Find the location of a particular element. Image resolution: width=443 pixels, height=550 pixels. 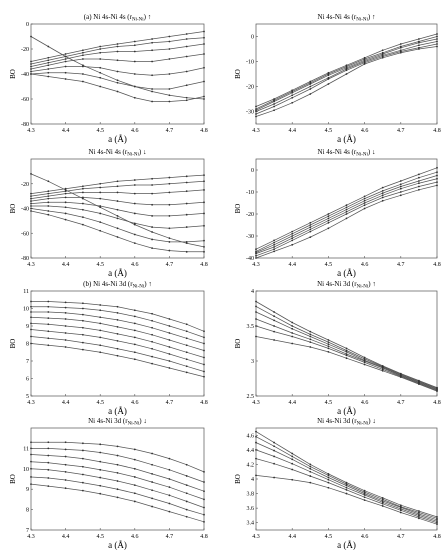

x-tick-label: 4.3 is located at coordinates (31, 537).